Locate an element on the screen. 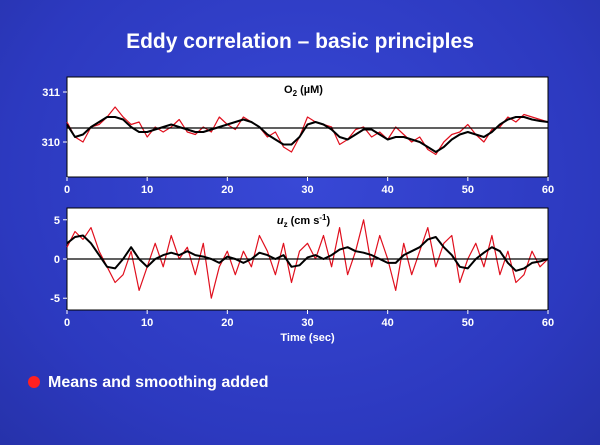  panel-label-superscript: -1 is located at coordinates (323, 217).